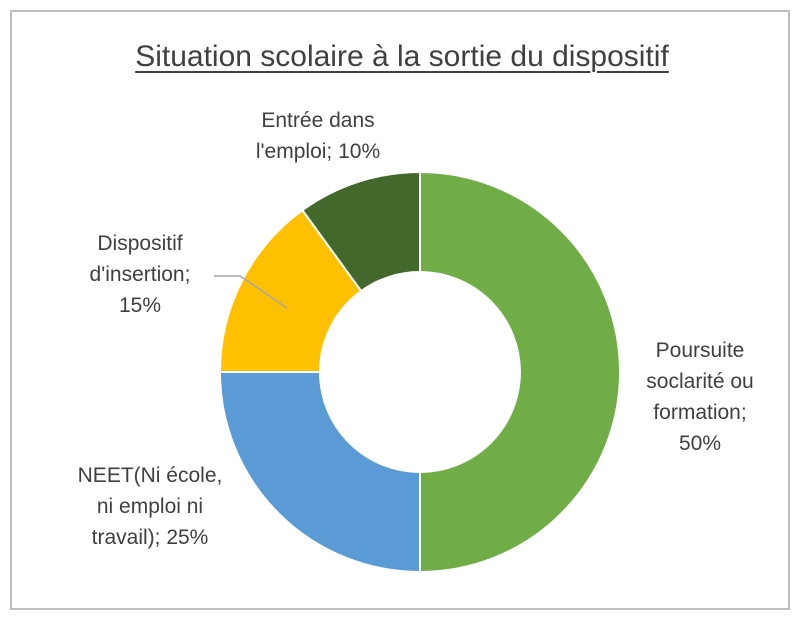 This screenshot has width=804, height=626. I want to click on slice-label-1: Poursuite soclarité ou formation; 50%, so click(699, 397).